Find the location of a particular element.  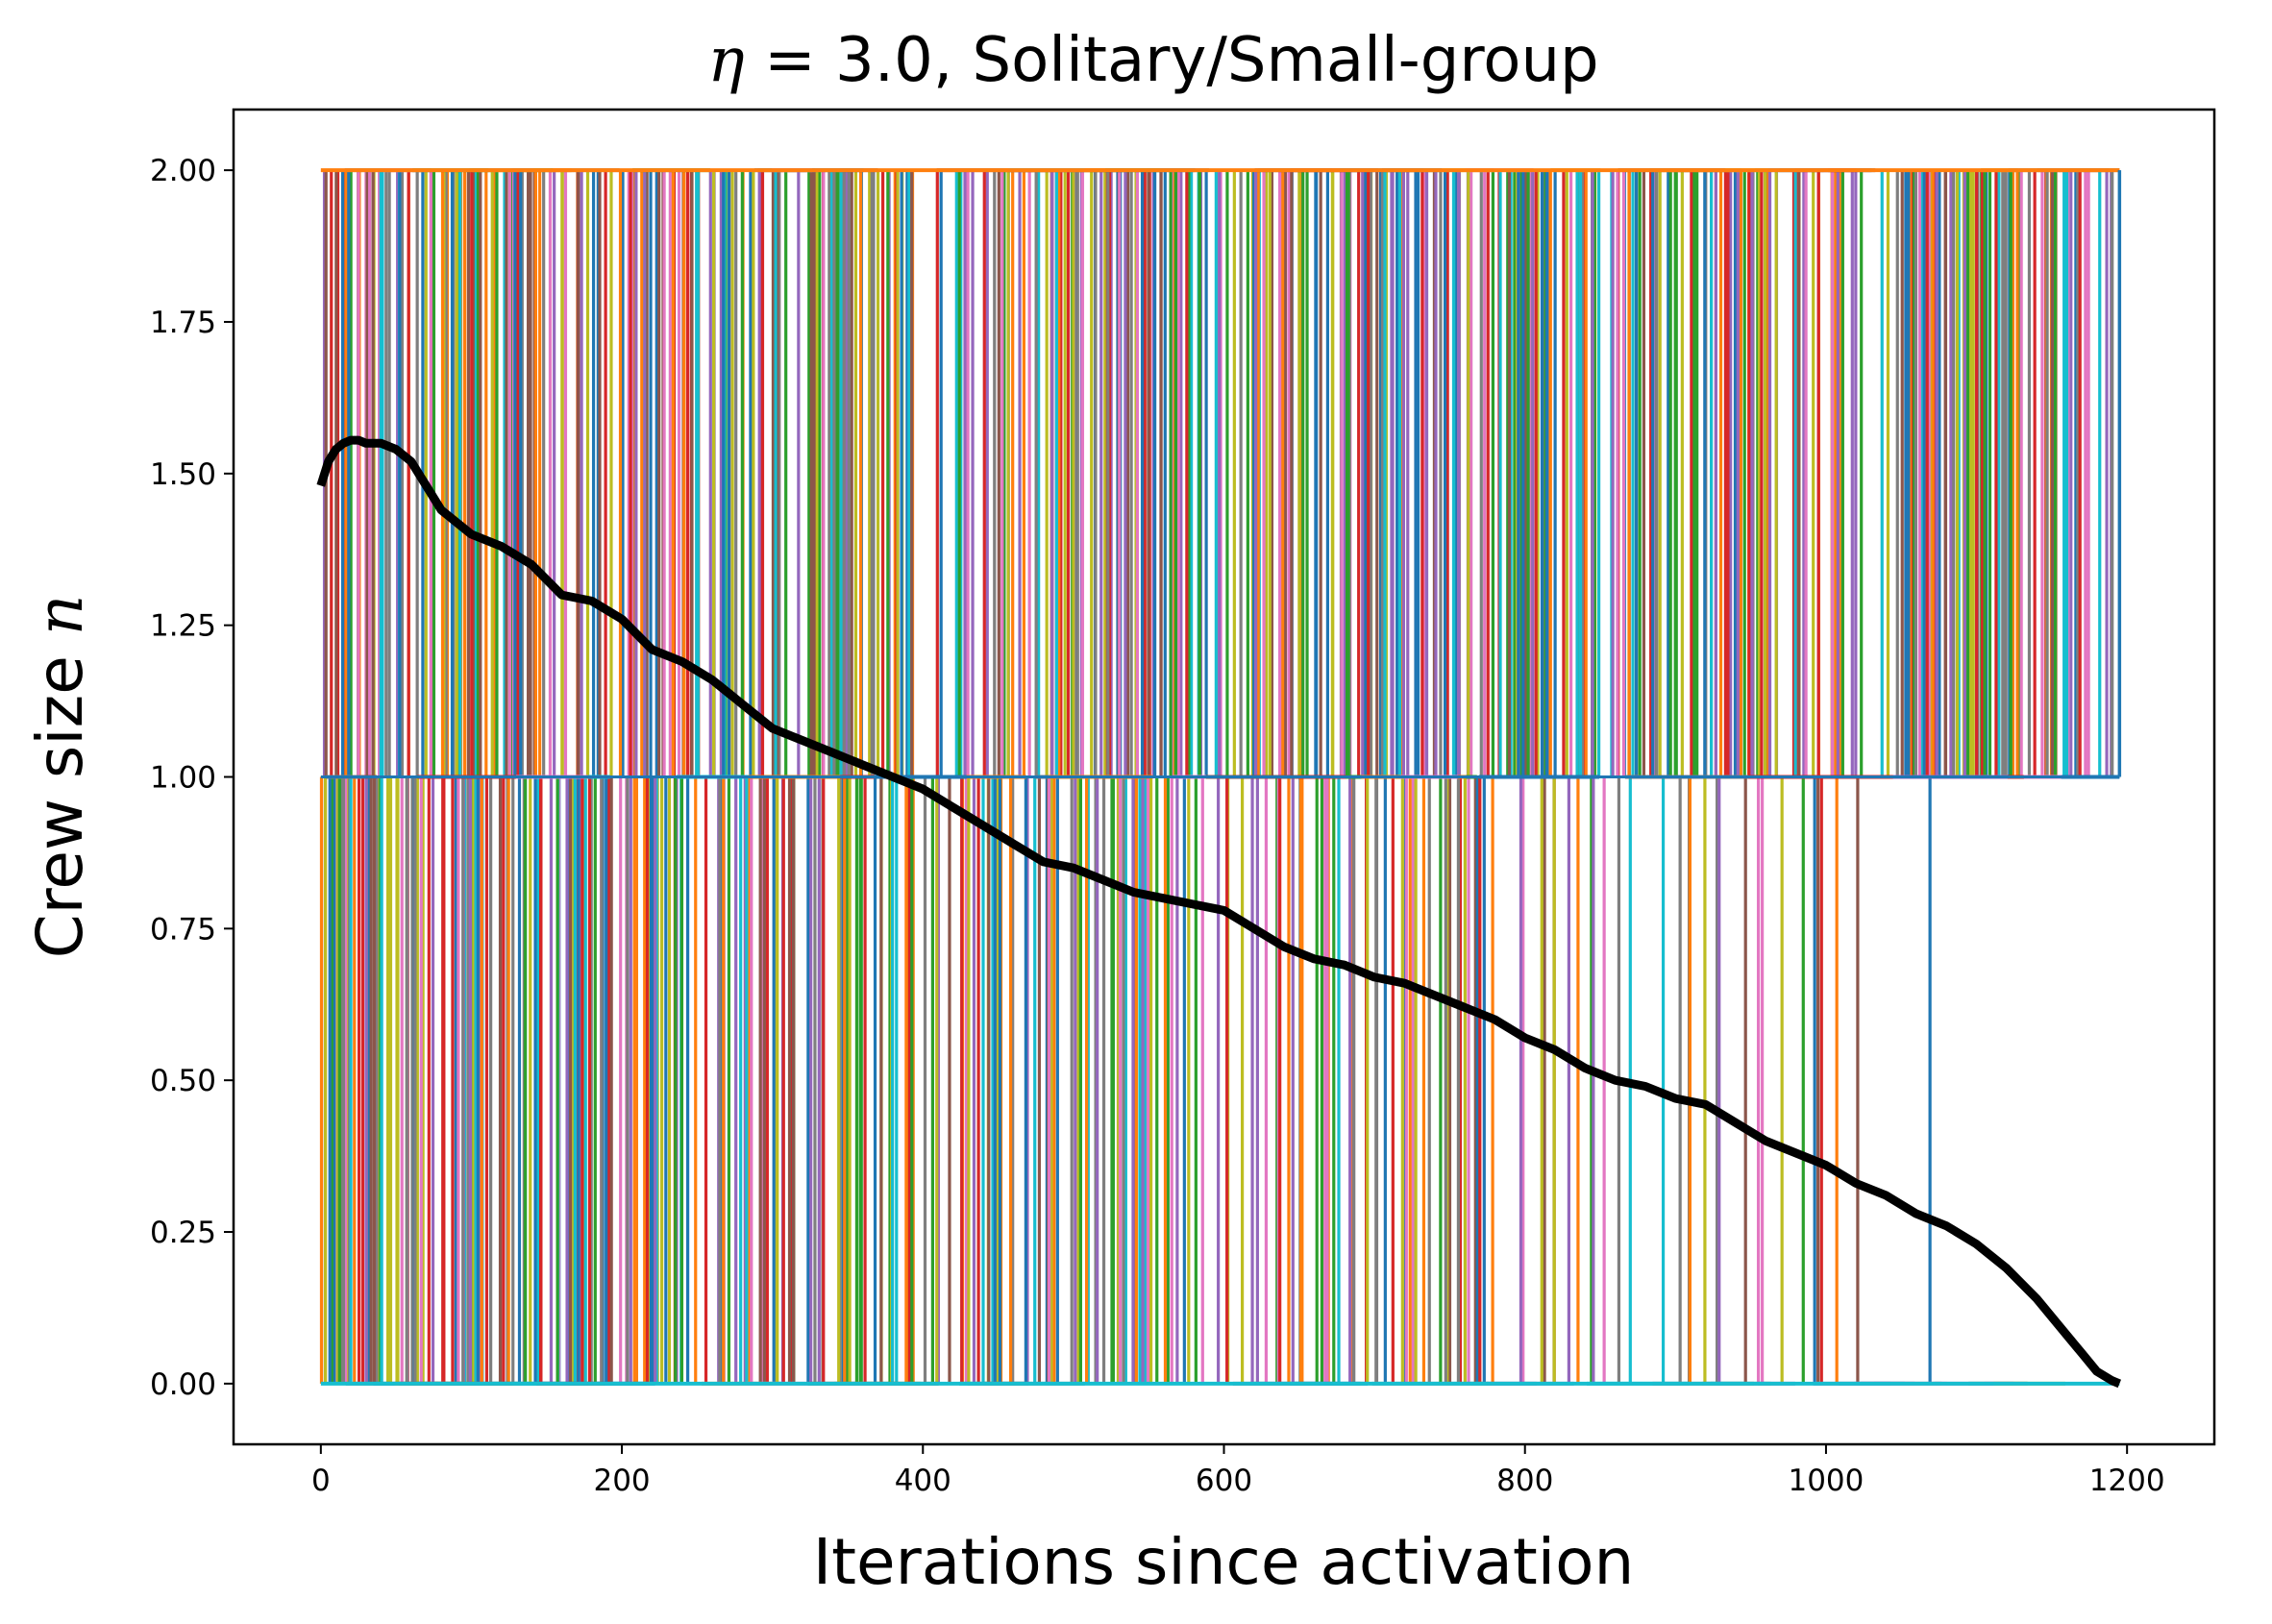

title-rest: , Solitary/Small-group is located at coordinates (1266, 61).